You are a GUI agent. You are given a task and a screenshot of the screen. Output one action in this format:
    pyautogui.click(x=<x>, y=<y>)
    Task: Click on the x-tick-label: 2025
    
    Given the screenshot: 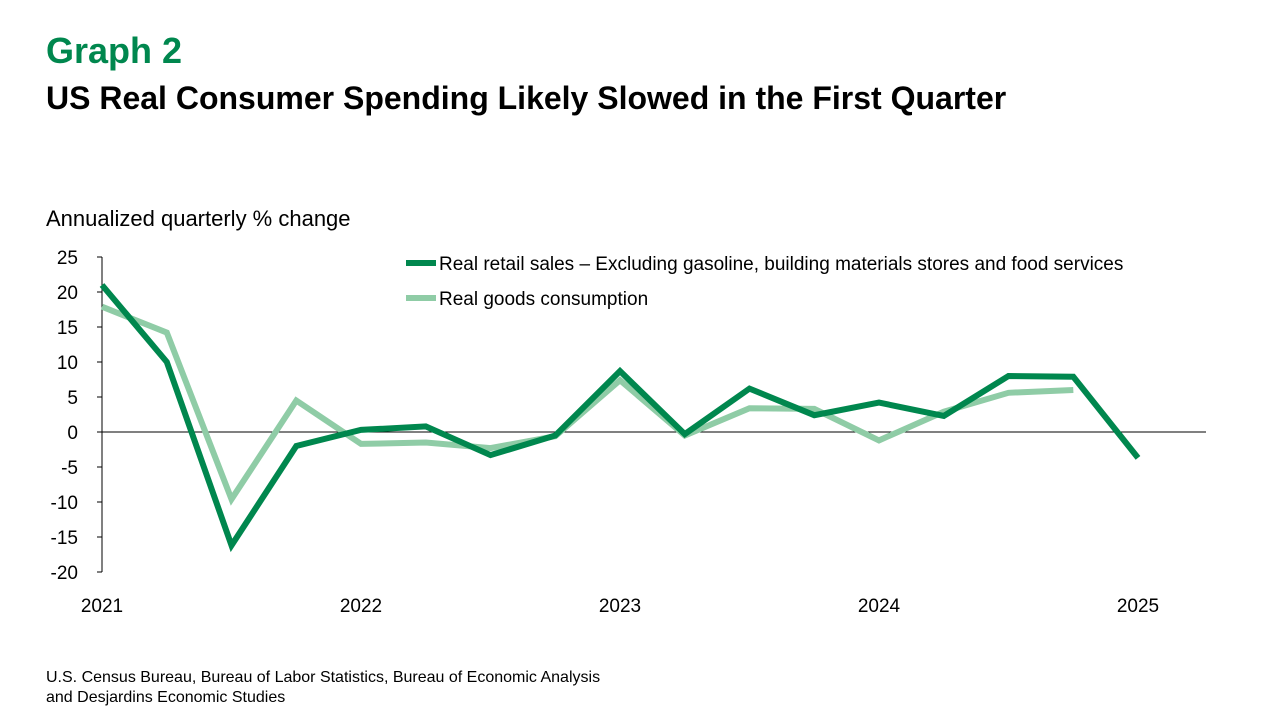 What is the action you would take?
    pyautogui.click(x=1138, y=606)
    